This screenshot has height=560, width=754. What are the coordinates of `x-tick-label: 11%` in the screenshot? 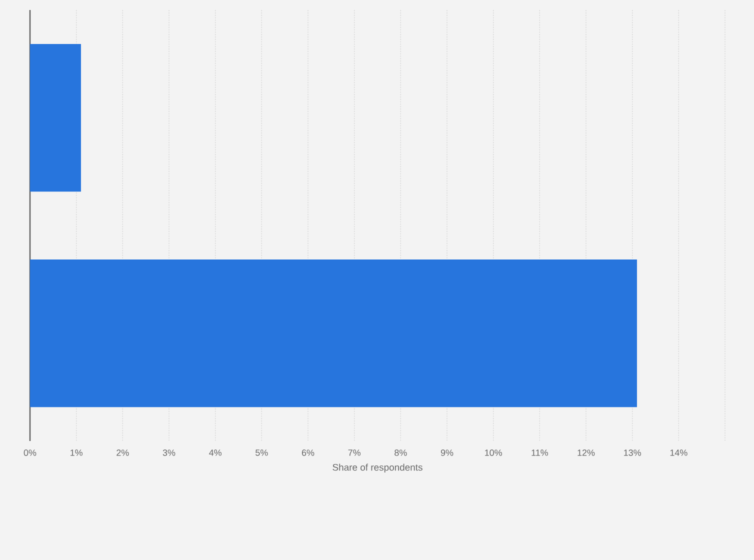 It's located at (540, 453).